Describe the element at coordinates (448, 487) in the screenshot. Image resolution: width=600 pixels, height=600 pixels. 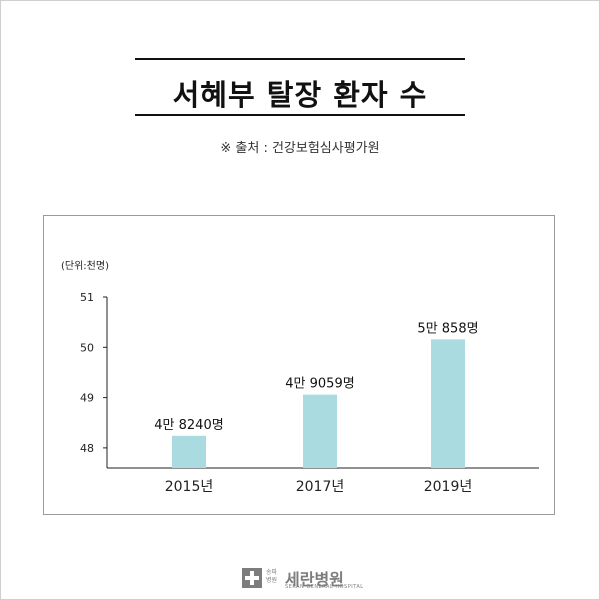
I see `x-tick-label: 2019년` at that location.